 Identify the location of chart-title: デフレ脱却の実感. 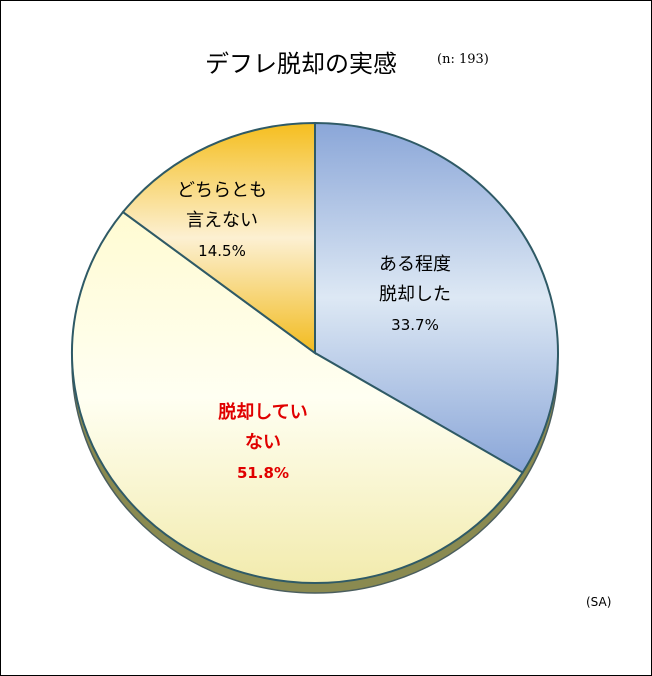
(301, 64).